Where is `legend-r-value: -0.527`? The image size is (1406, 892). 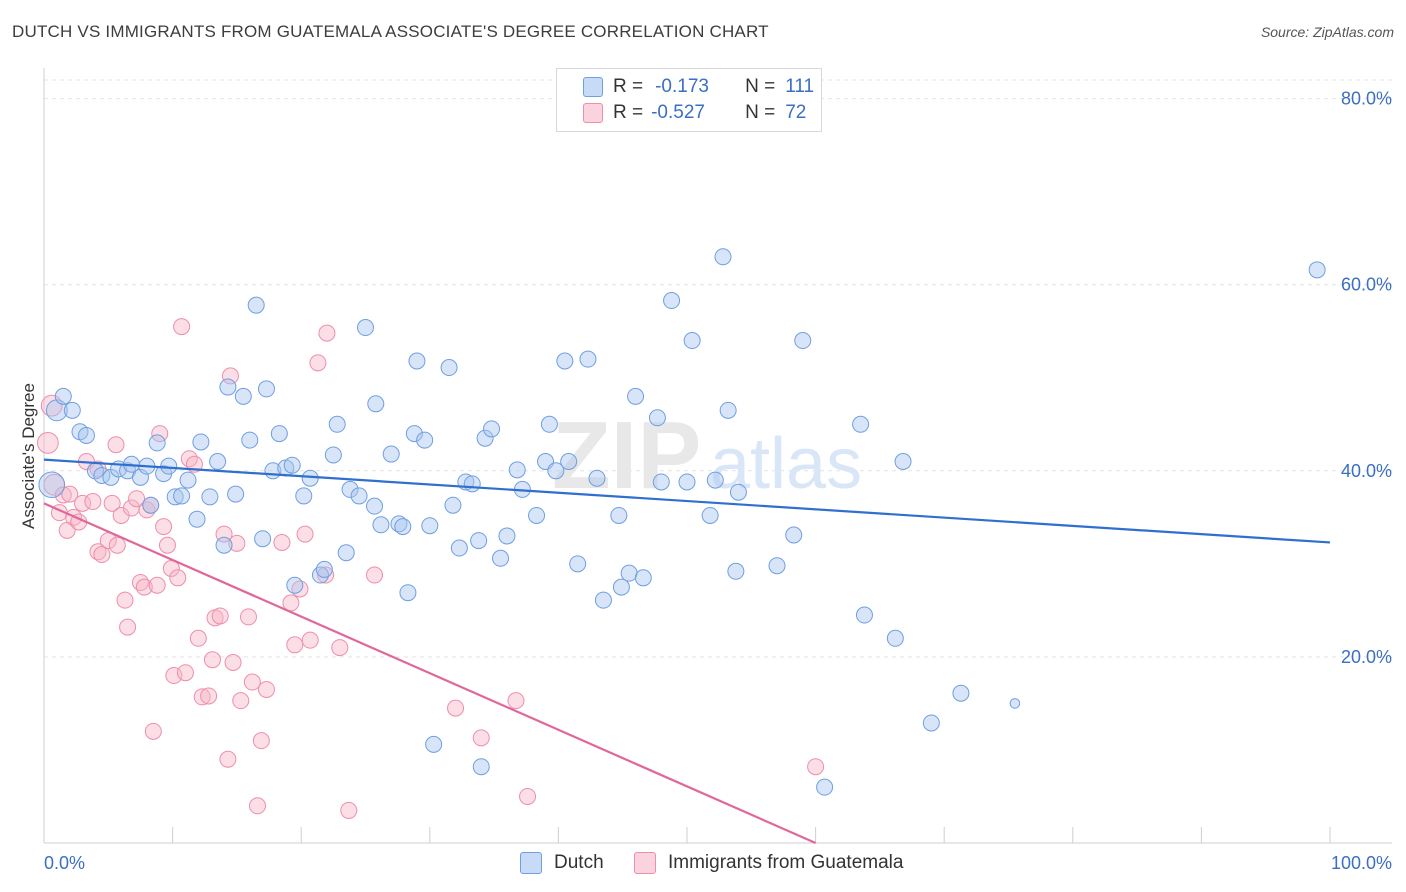 legend-r-value: -0.527 is located at coordinates (678, 112).